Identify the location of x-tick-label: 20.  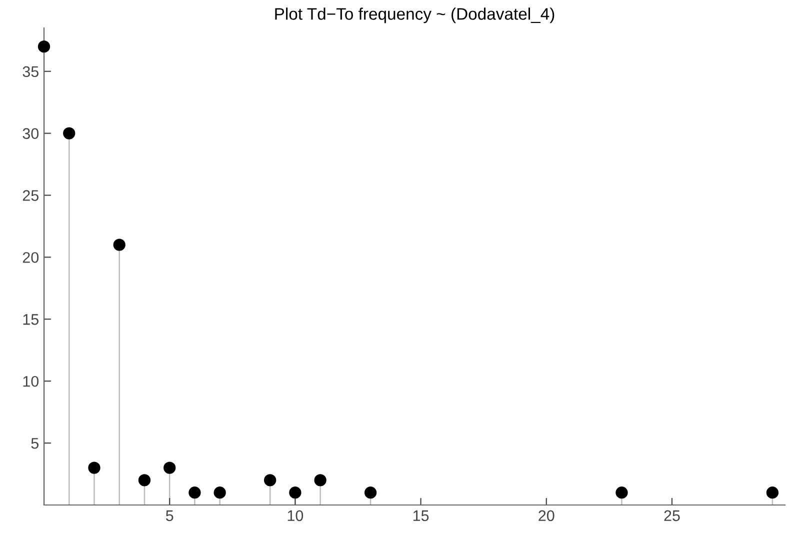
(546, 516).